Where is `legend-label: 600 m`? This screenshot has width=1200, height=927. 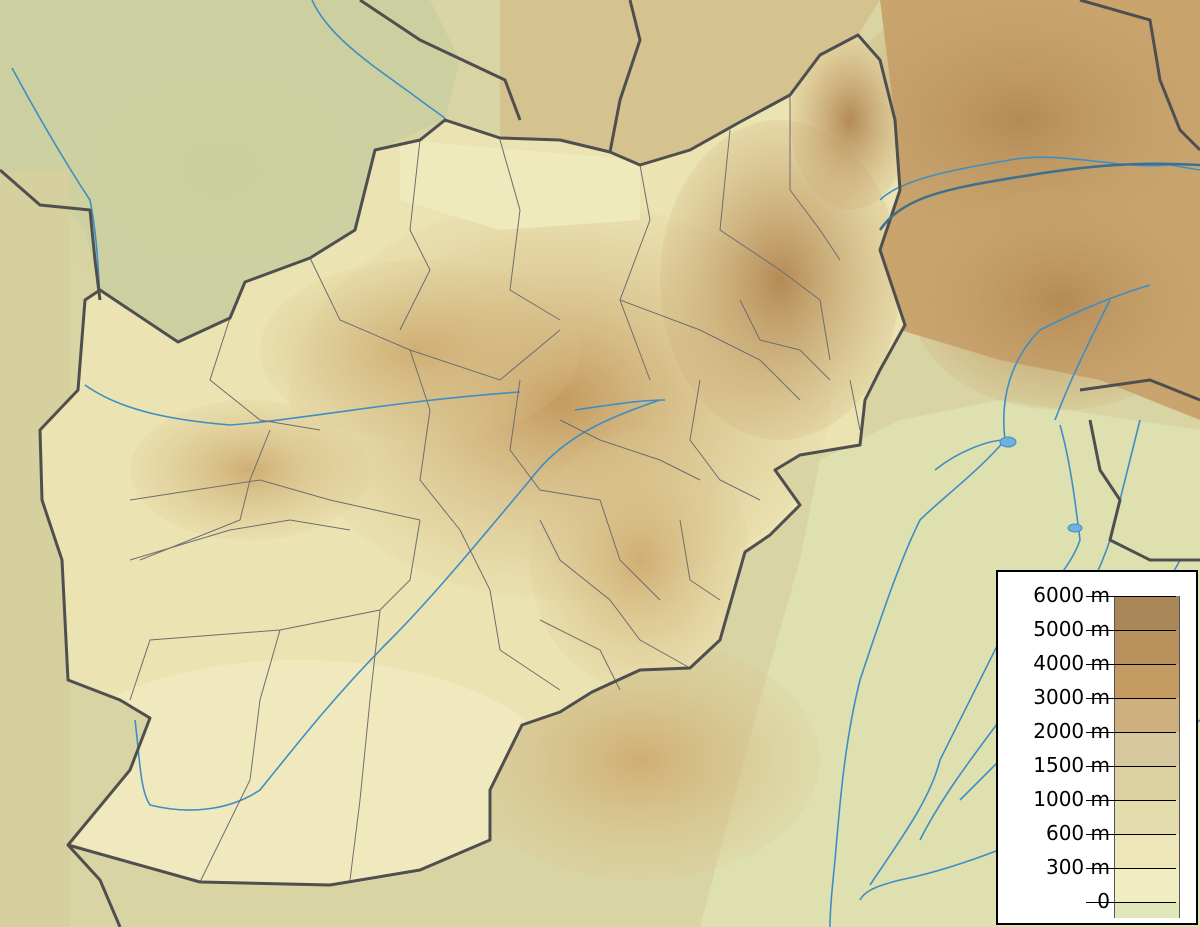
legend-label: 600 m is located at coordinates (1077, 833).